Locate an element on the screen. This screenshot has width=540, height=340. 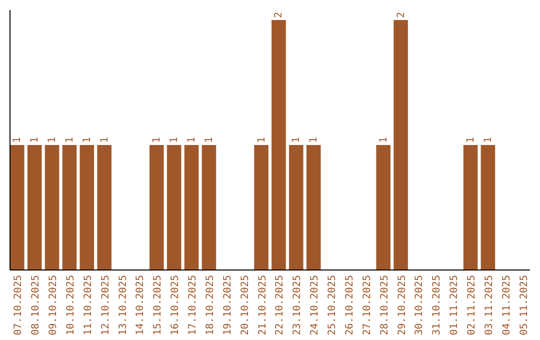
x-tick-label: 07.10.2025 is located at coordinates (18, 305).